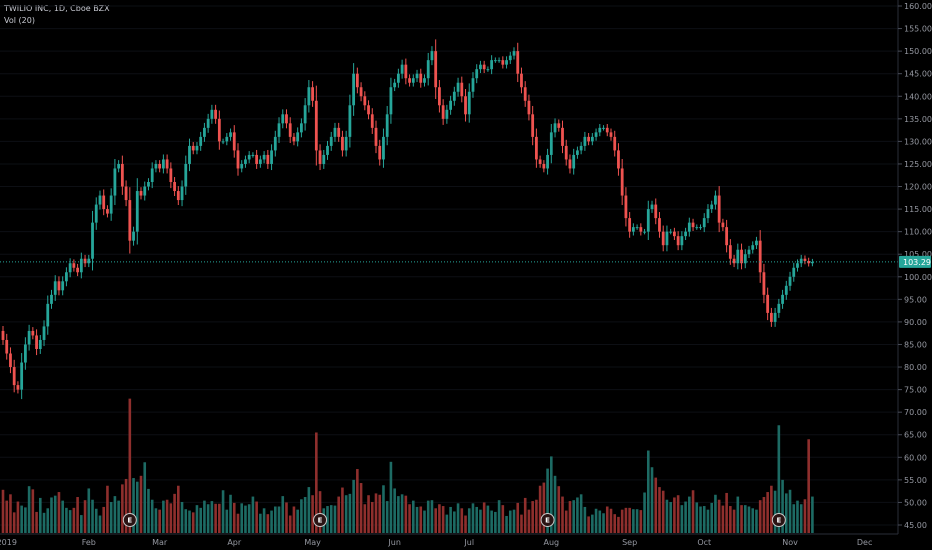 This screenshot has width=932, height=550. Describe the element at coordinates (129, 520) in the screenshot. I see `earnings-marker-circle` at that location.